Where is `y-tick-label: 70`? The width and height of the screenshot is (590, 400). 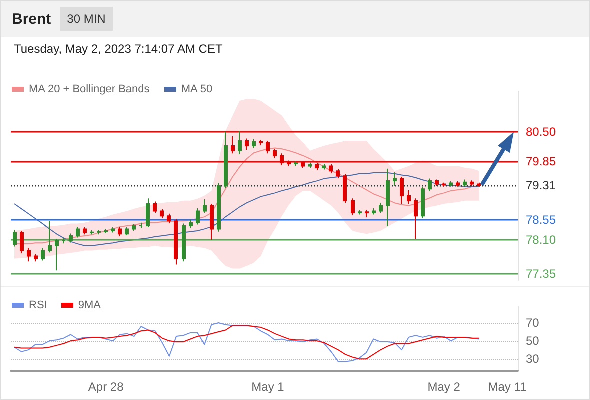 y-tick-label: 70 is located at coordinates (533, 323).